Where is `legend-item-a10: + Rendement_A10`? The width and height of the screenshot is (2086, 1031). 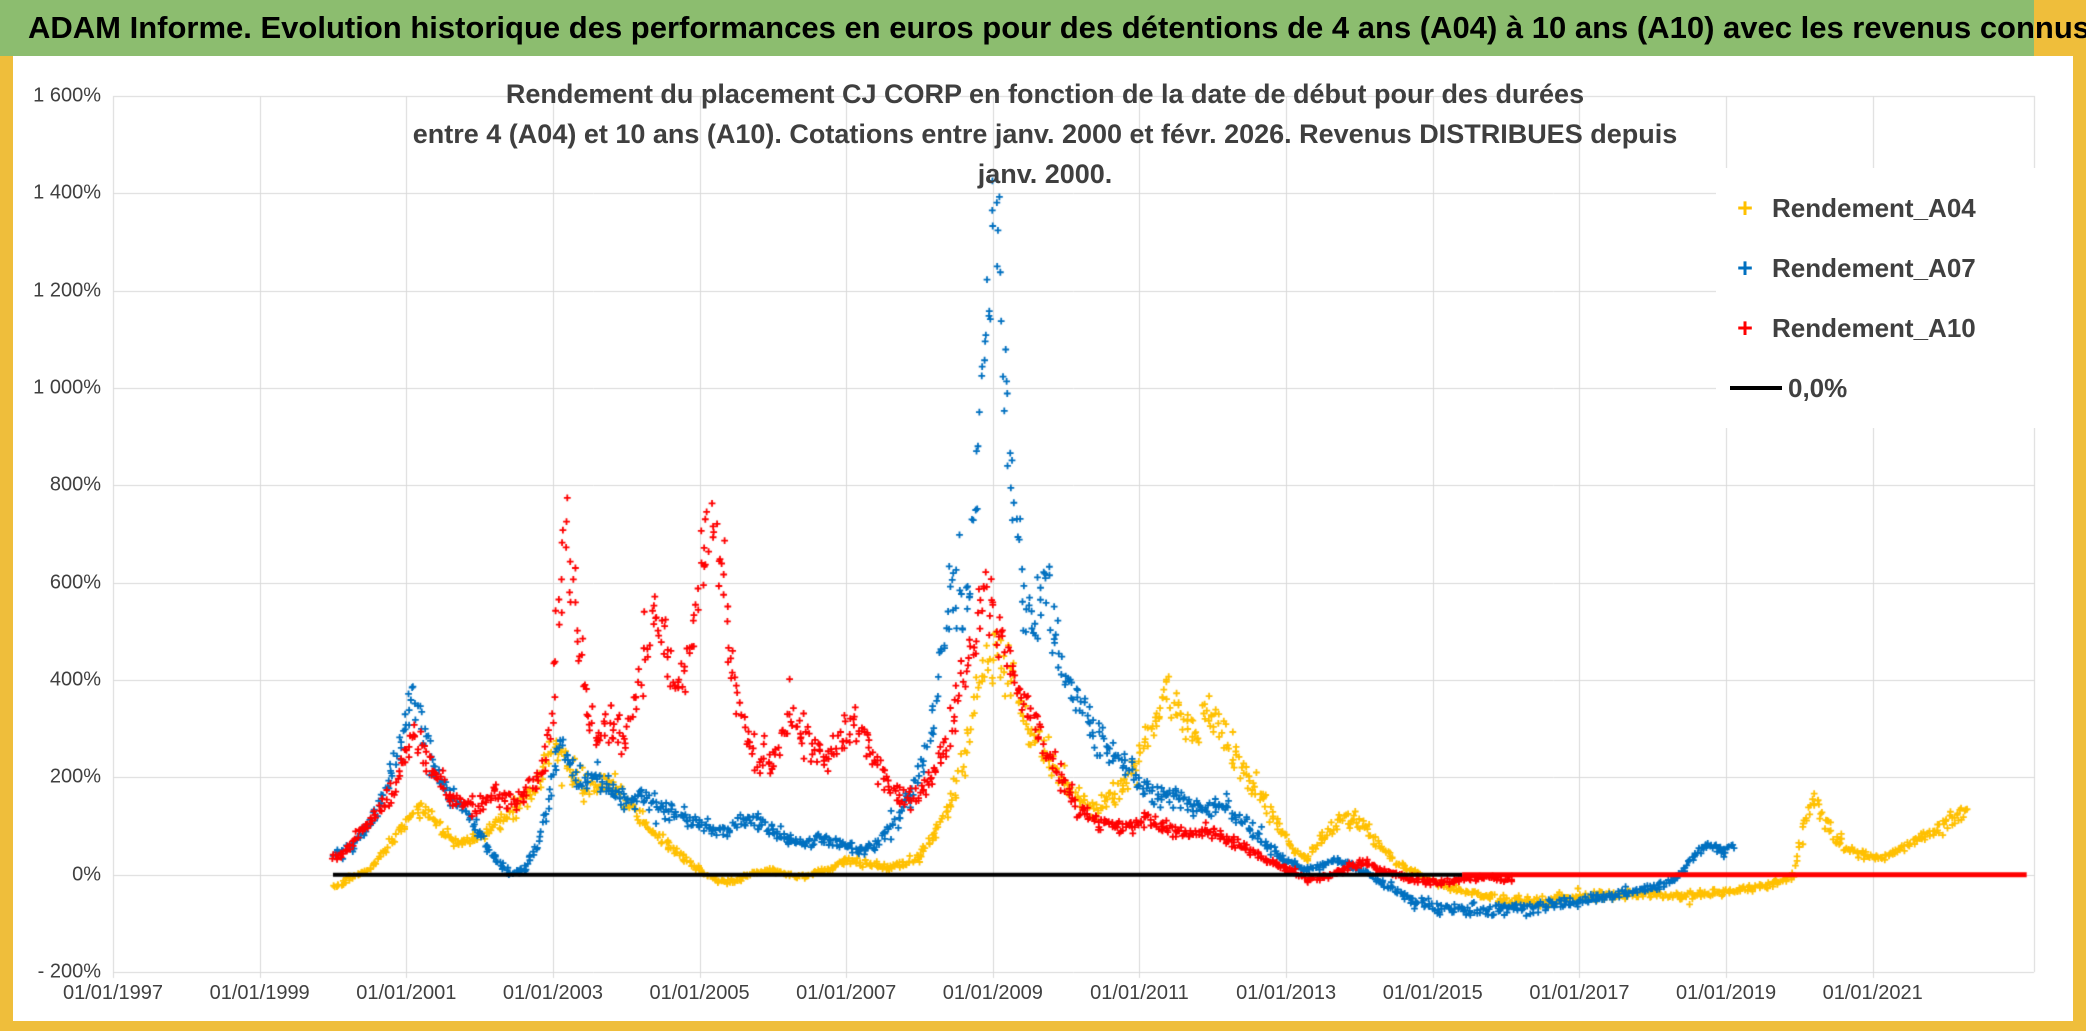 legend-item-a10: + Rendement_A10 is located at coordinates (1887, 328).